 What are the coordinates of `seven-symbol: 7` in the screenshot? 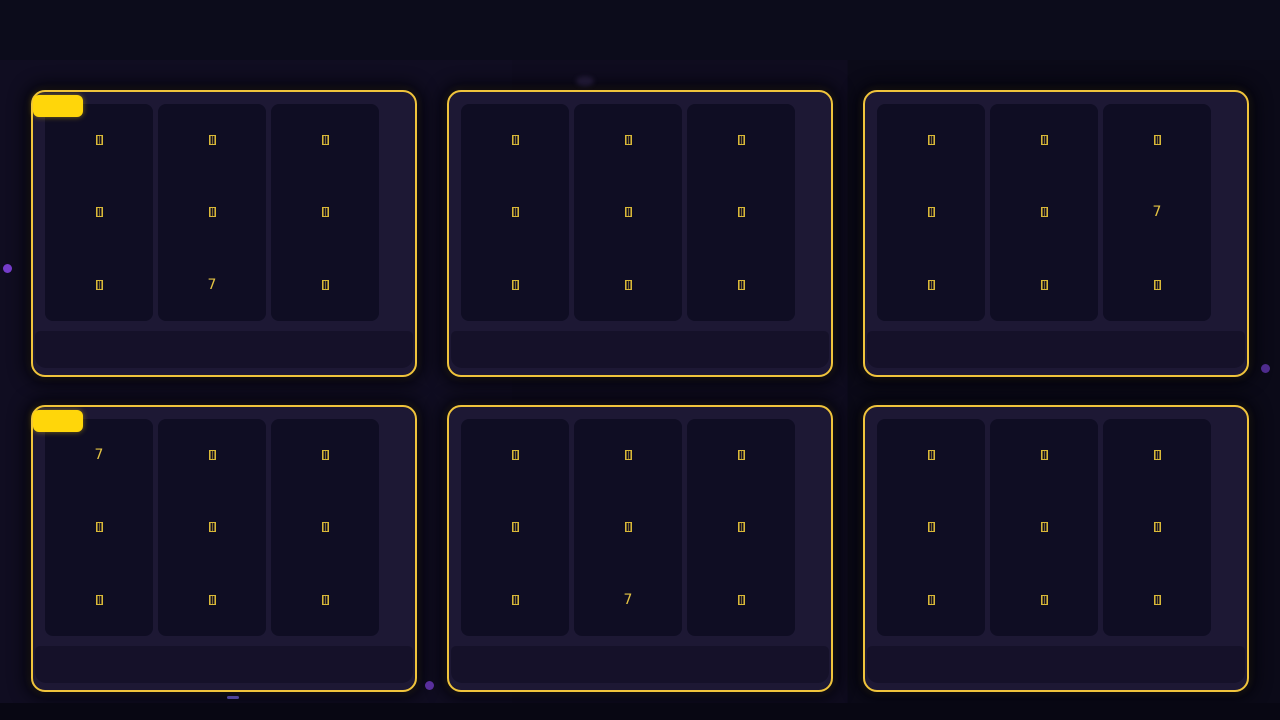 It's located at (628, 599).